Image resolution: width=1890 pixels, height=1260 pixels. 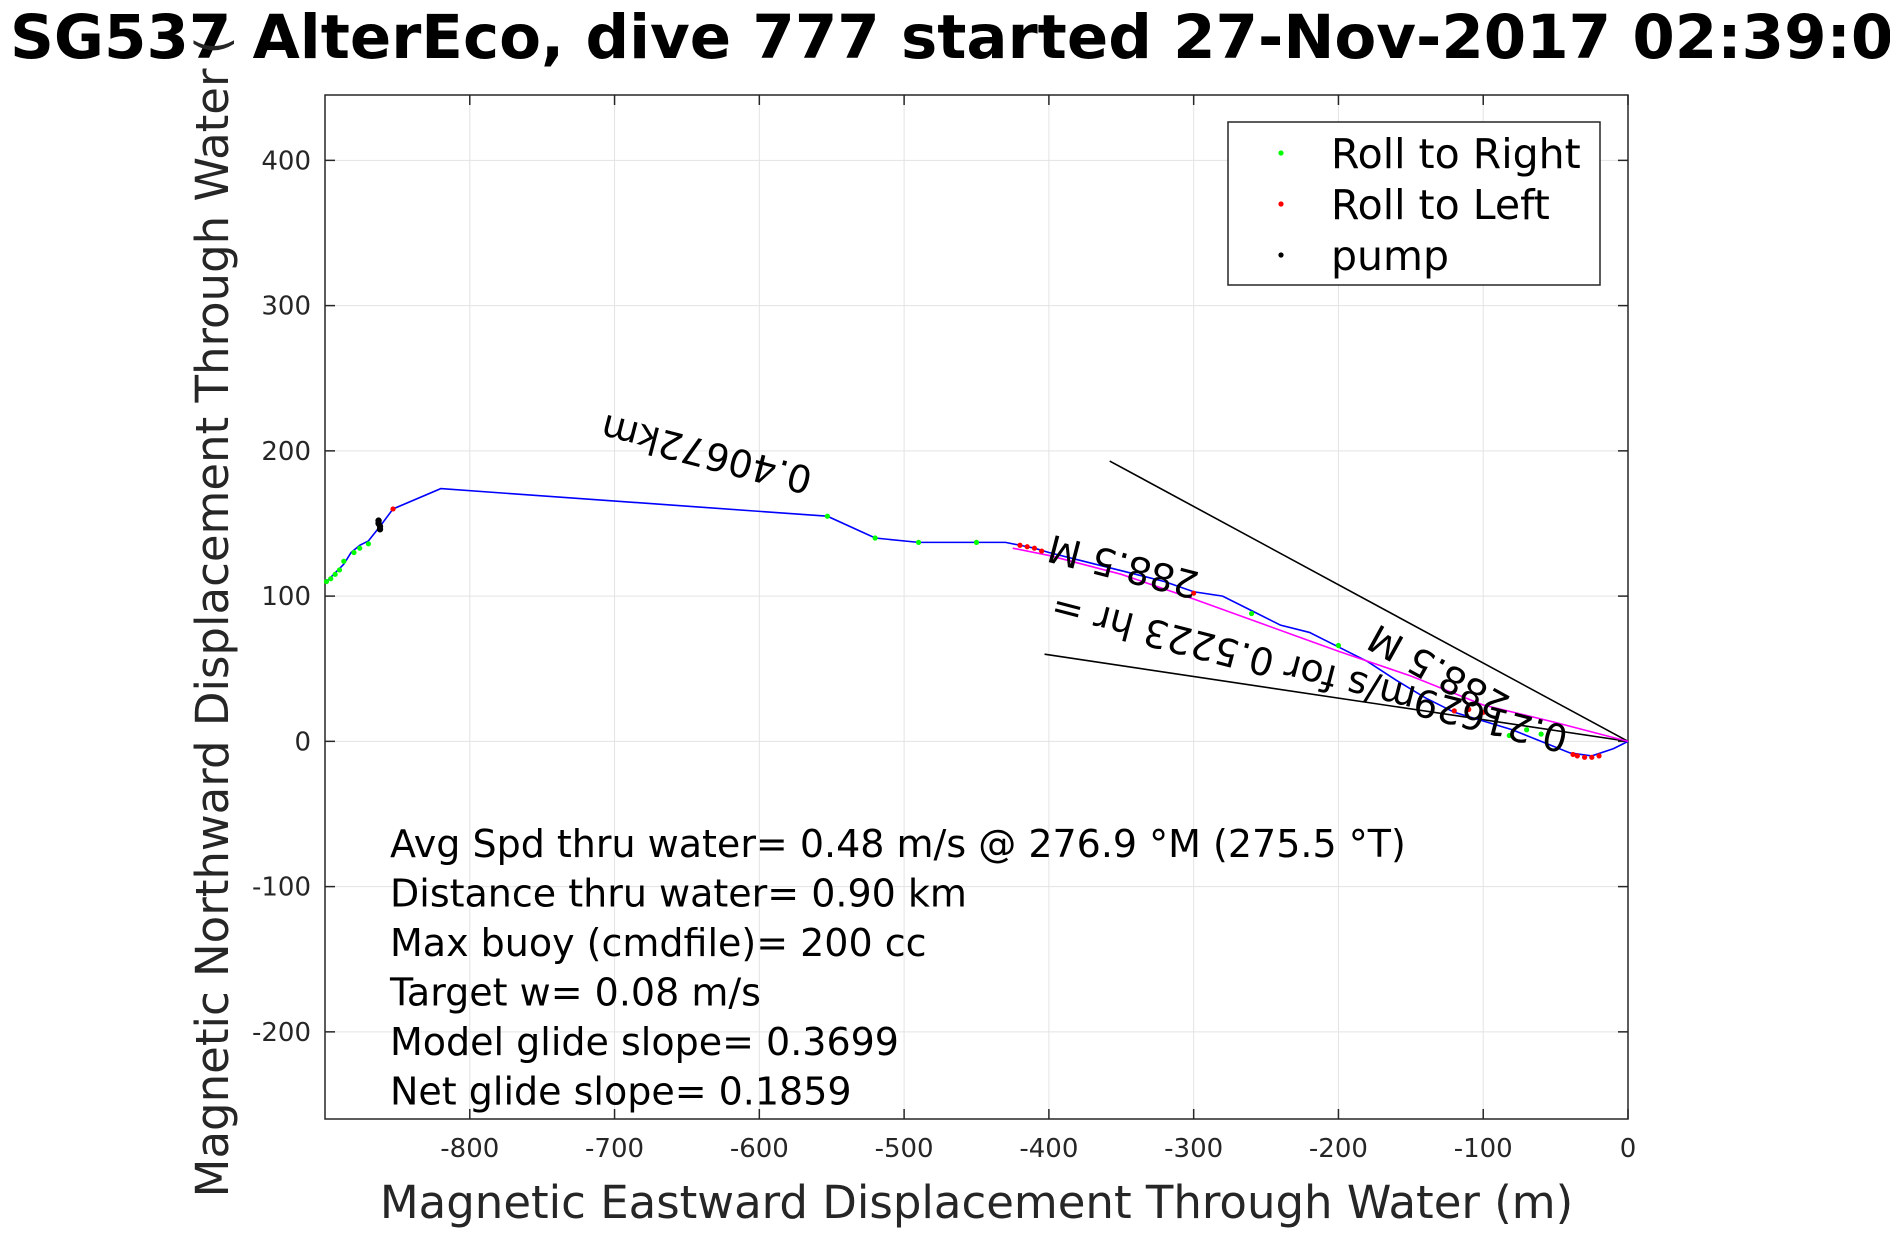 What do you see at coordinates (1440, 205) in the screenshot?
I see `legend-label: Roll to Left` at bounding box center [1440, 205].